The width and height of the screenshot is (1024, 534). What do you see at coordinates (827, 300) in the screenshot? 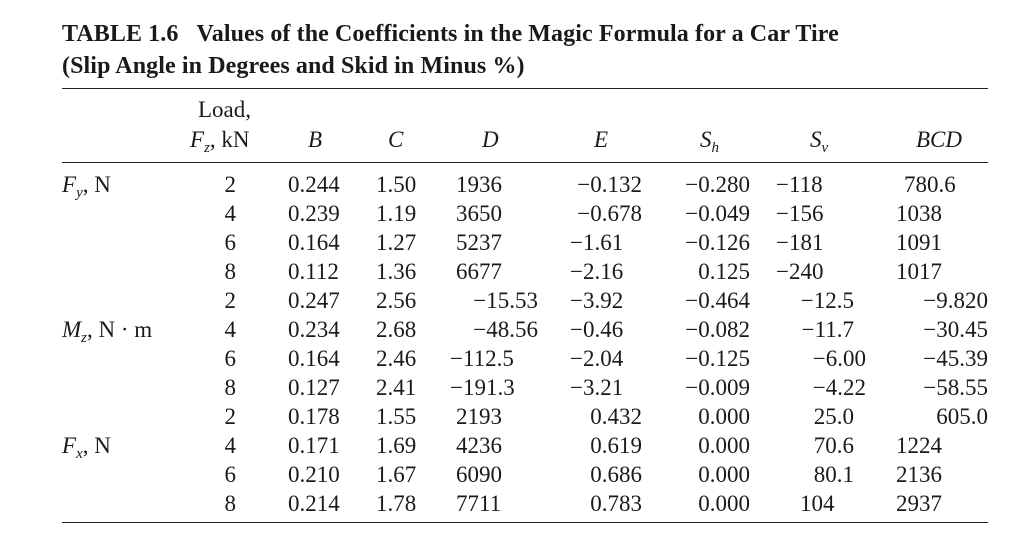
I see `cell-sv: −12.5` at bounding box center [827, 300].